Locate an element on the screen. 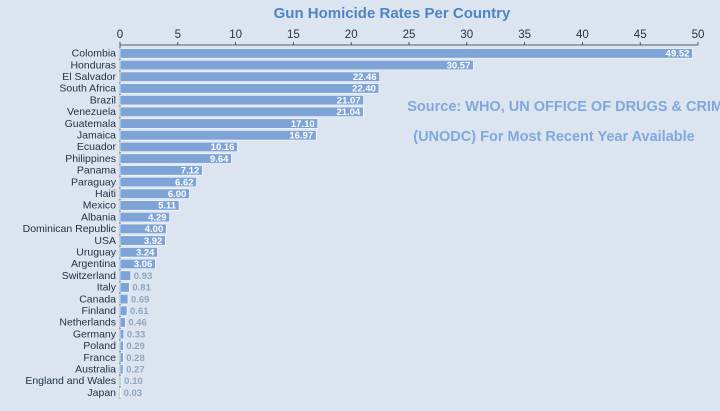 The image size is (720, 411). category-label: South Africa is located at coordinates (87, 89).